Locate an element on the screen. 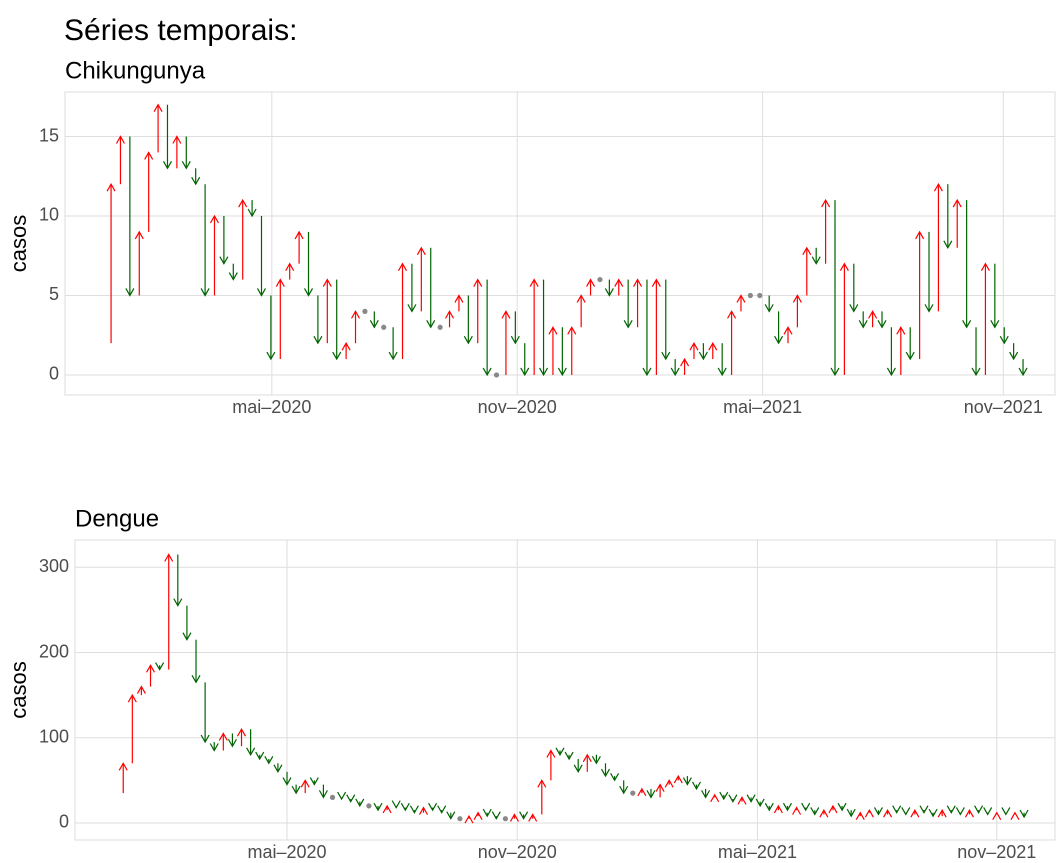 Image resolution: width=1057 pixels, height=863 pixels. x-tick-label: mai–2020 is located at coordinates (286, 852).